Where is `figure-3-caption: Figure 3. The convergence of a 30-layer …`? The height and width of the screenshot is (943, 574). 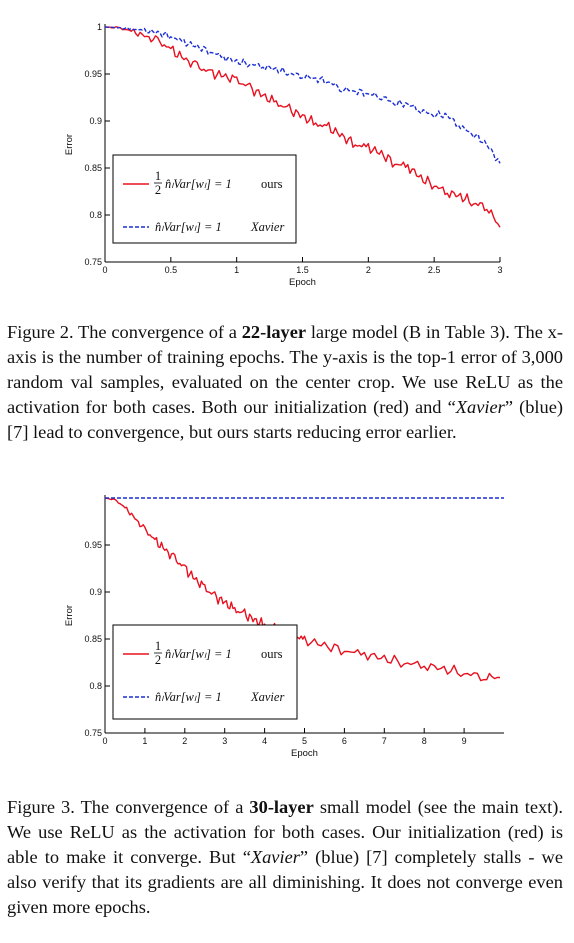
figure-3-caption: Figure 3. The convergence of a 30-layer … is located at coordinates (285, 857).